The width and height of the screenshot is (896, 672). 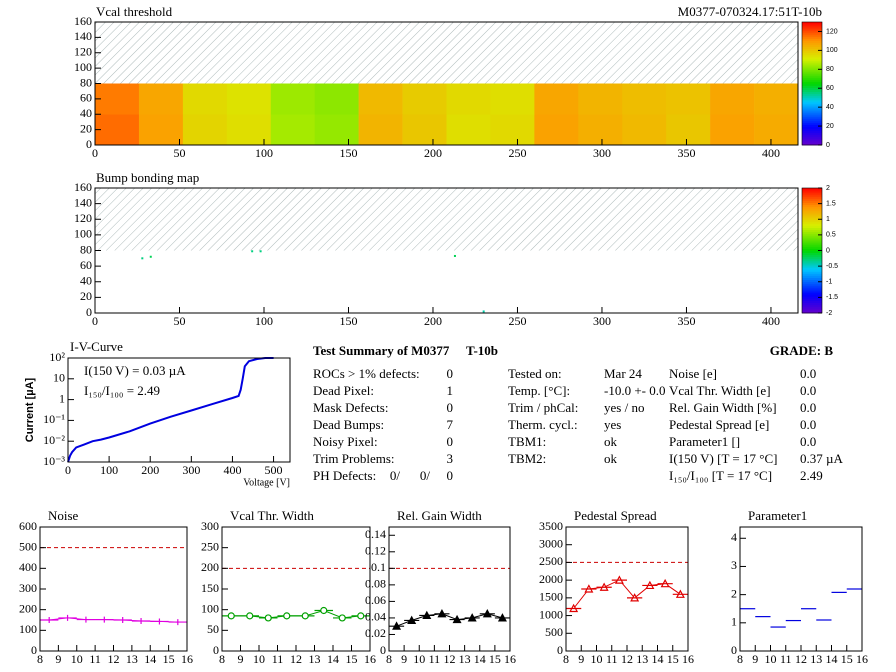 What do you see at coordinates (150, 470) in the screenshot?
I see `x-tick-label: 200` at bounding box center [150, 470].